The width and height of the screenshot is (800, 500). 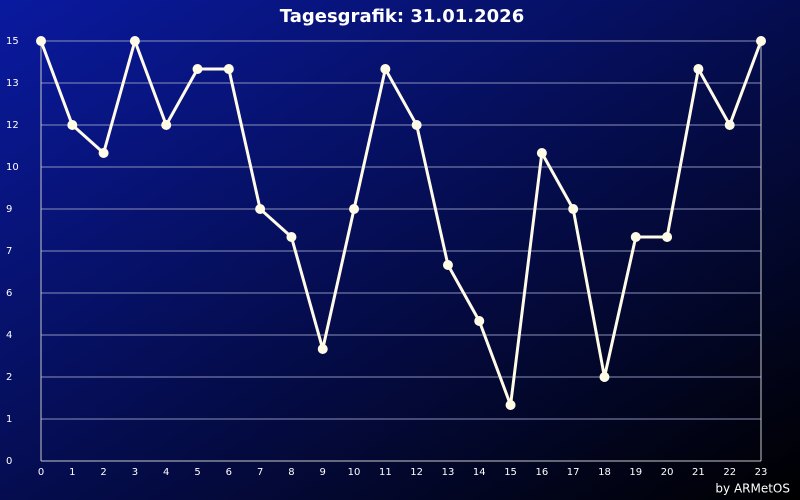 What do you see at coordinates (385, 472) in the screenshot?
I see `x-tick-label: 11` at bounding box center [385, 472].